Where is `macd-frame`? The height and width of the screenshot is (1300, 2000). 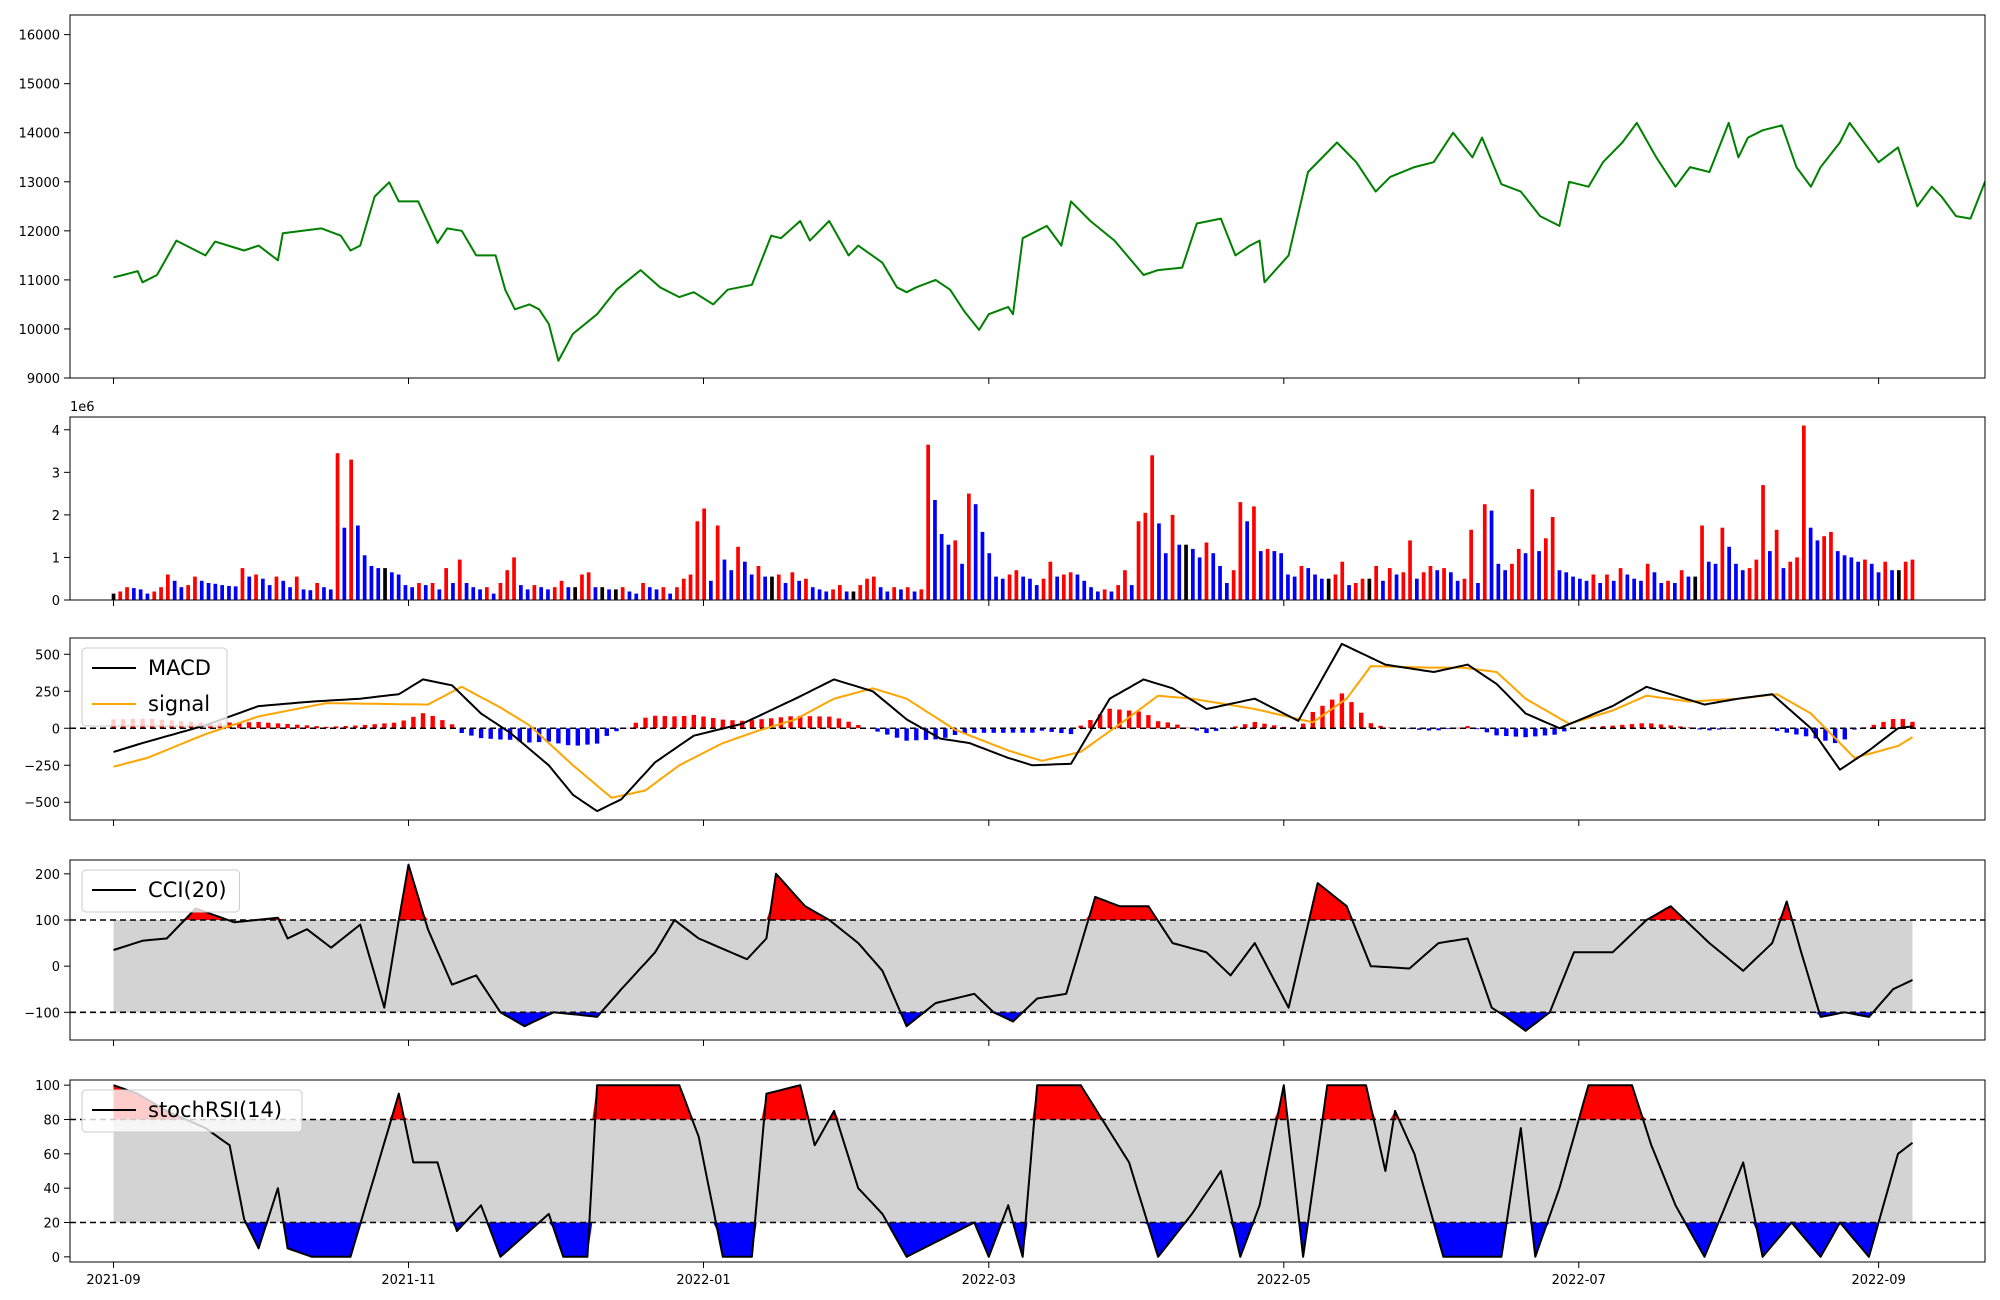
macd-frame is located at coordinates (1027, 729).